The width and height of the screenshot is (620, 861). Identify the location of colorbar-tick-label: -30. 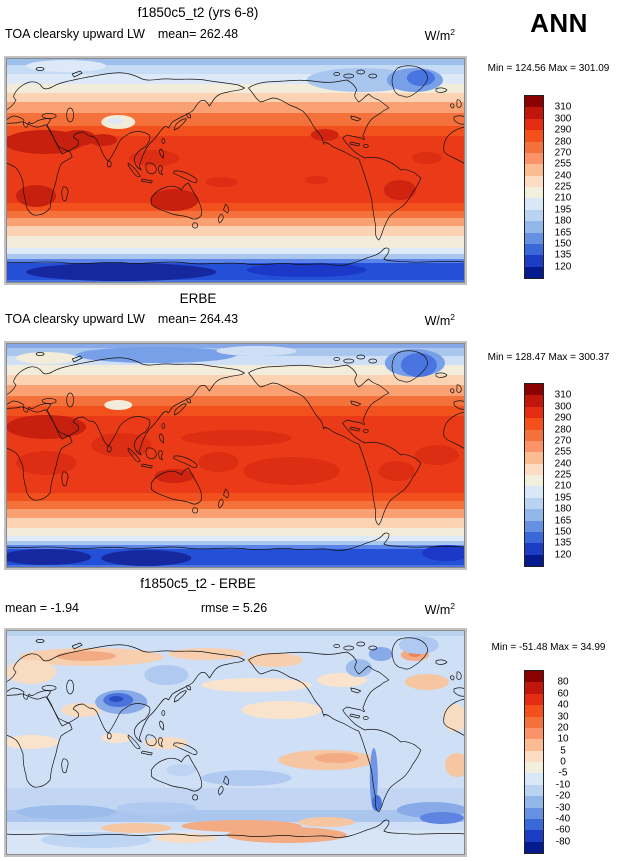
(563, 807).